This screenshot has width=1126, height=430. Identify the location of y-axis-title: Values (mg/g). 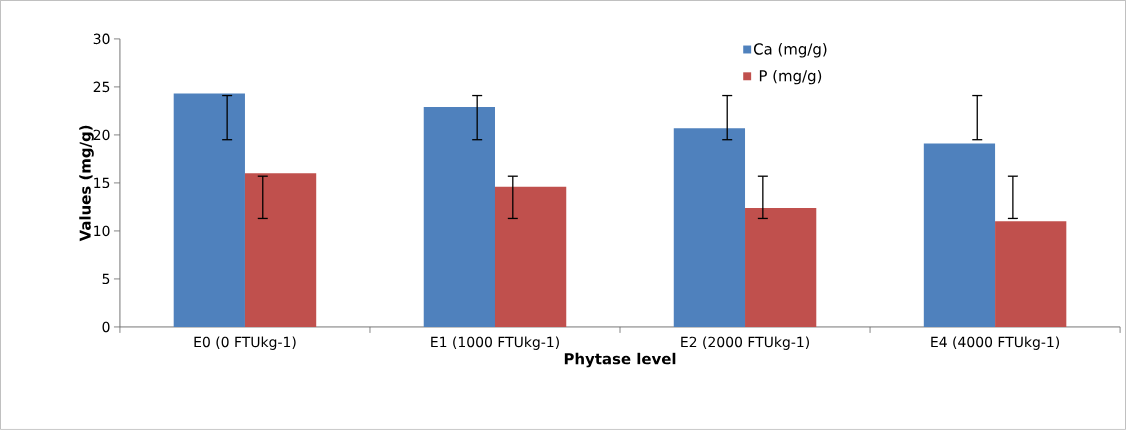
(86, 183).